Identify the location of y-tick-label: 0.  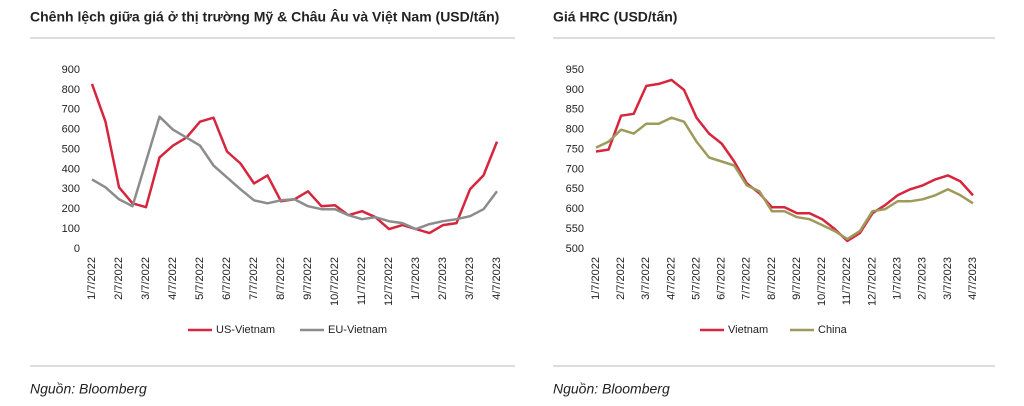
(77, 249).